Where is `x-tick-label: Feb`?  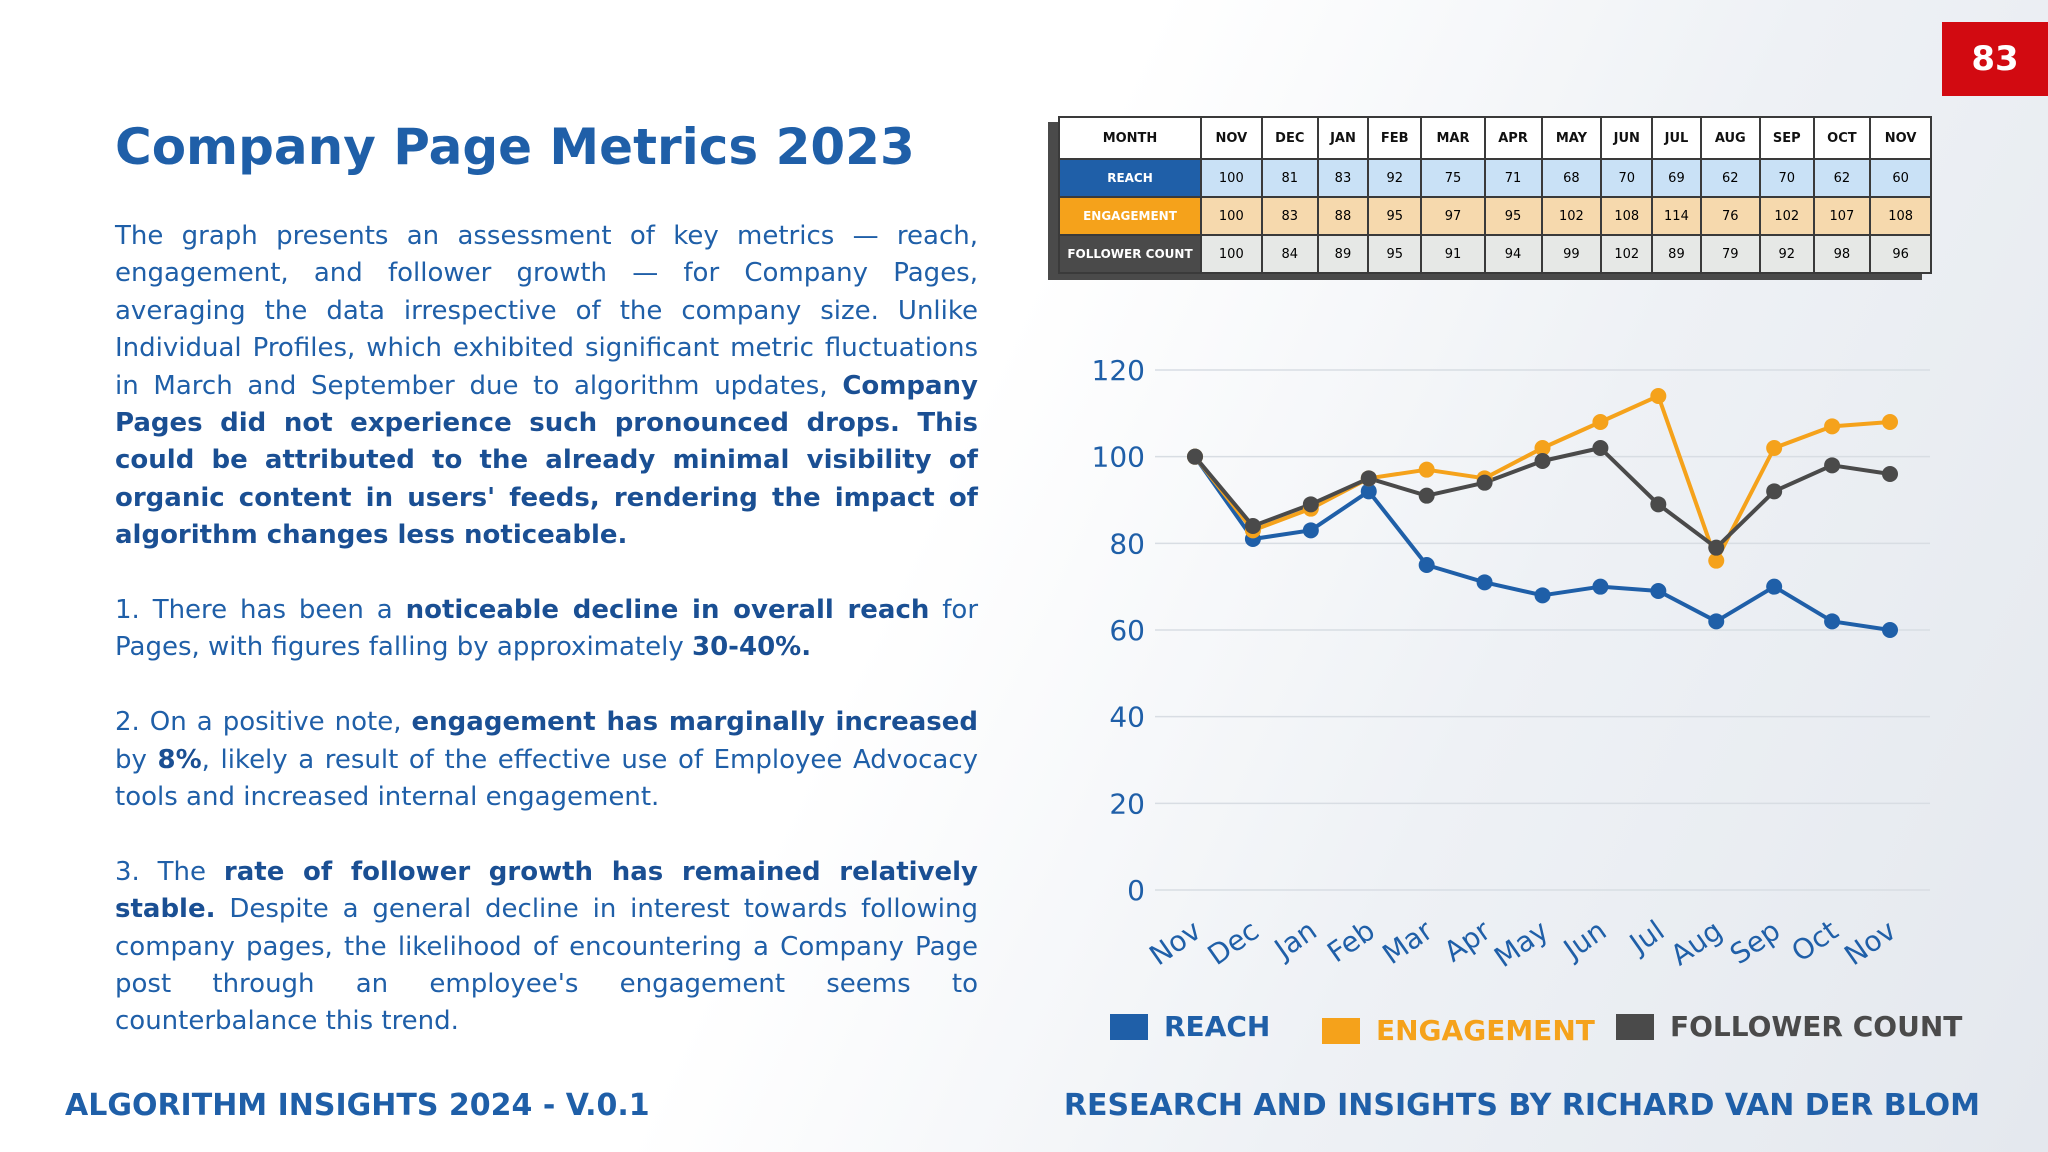 x-tick-label: Feb is located at coordinates (1351, 941).